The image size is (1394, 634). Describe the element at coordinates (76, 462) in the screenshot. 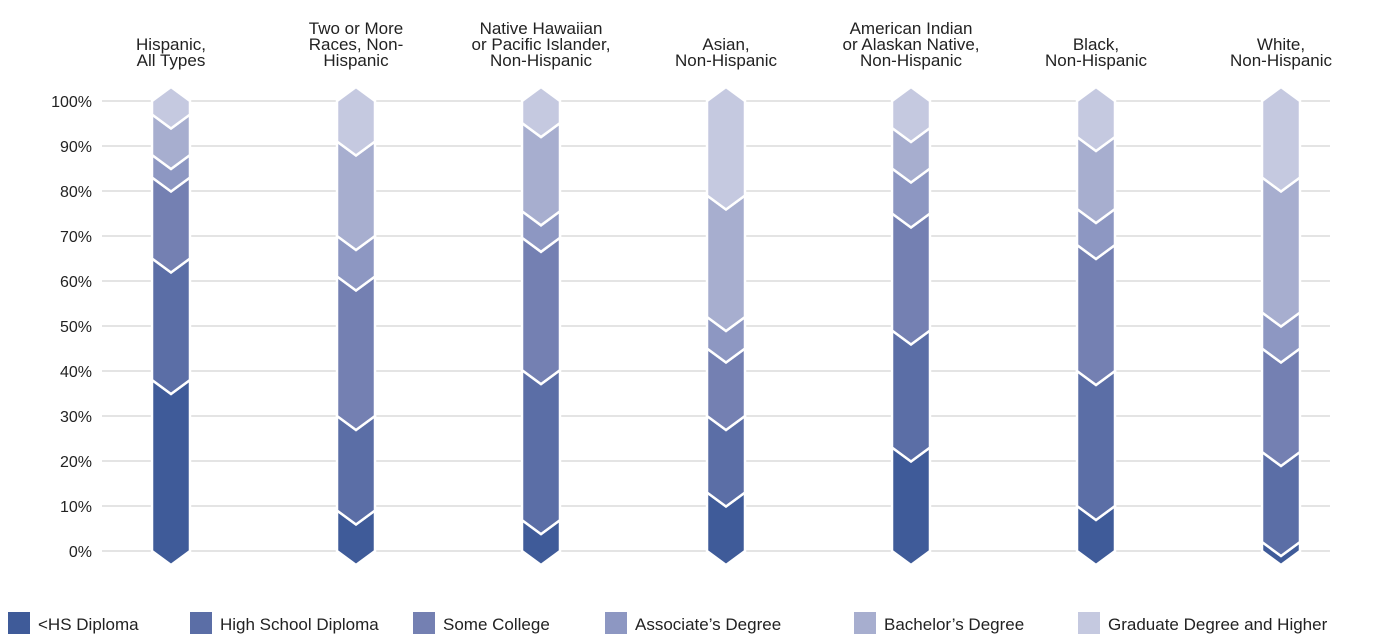

I see `y-tick-label: 20%` at that location.